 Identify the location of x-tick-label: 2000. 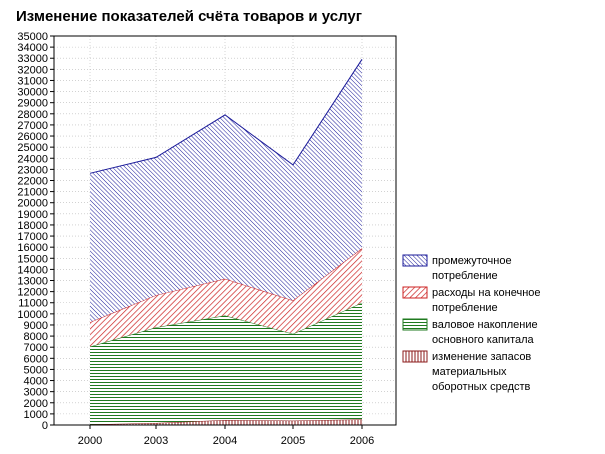
(90, 441).